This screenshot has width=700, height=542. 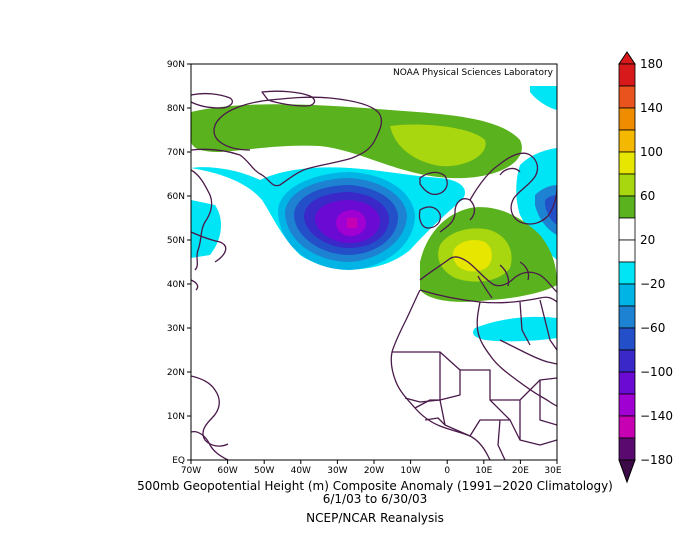 What do you see at coordinates (206, 229) in the screenshot?
I see `anomaly-contour-labrador` at bounding box center [206, 229].